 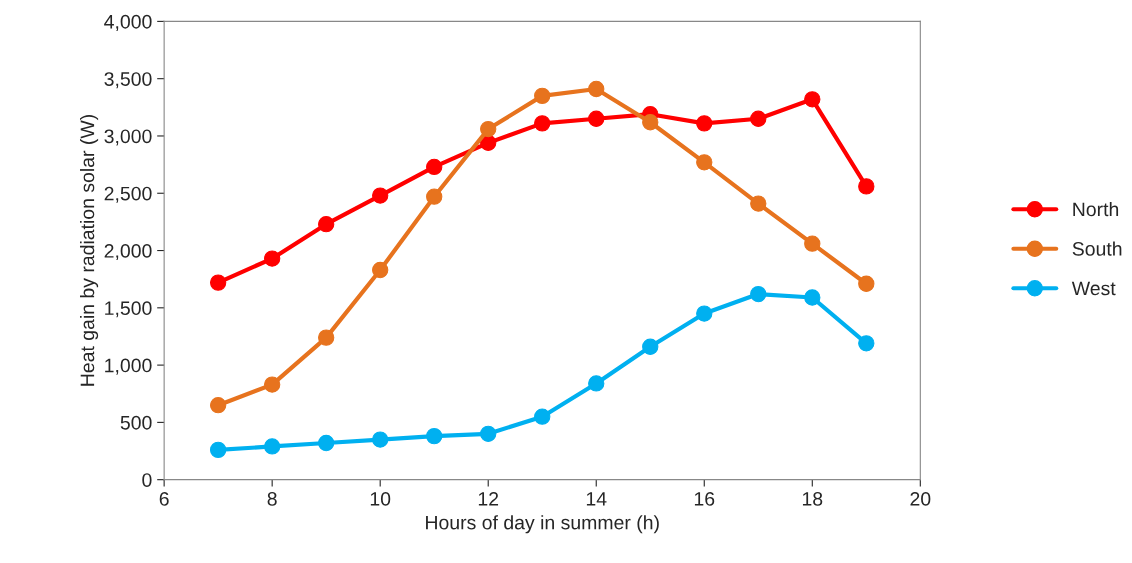 What do you see at coordinates (596, 499) in the screenshot?
I see `x-tick-label: 14` at bounding box center [596, 499].